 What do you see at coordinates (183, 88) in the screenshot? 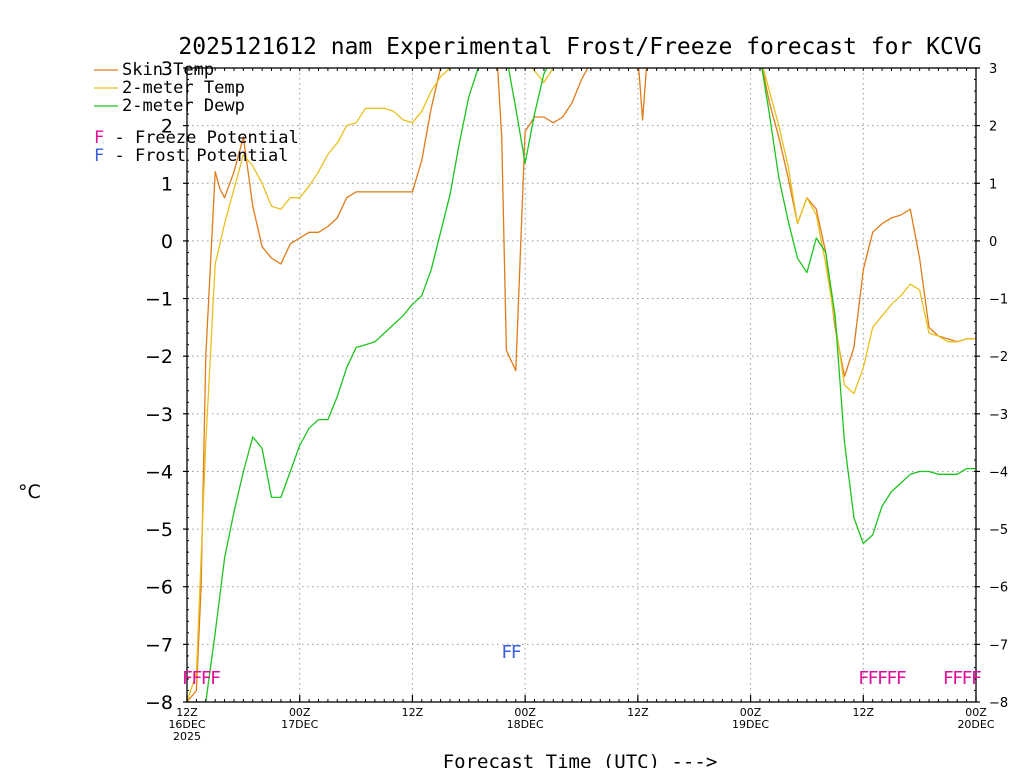
I see `legend-label: 2-meter Temp` at bounding box center [183, 88].